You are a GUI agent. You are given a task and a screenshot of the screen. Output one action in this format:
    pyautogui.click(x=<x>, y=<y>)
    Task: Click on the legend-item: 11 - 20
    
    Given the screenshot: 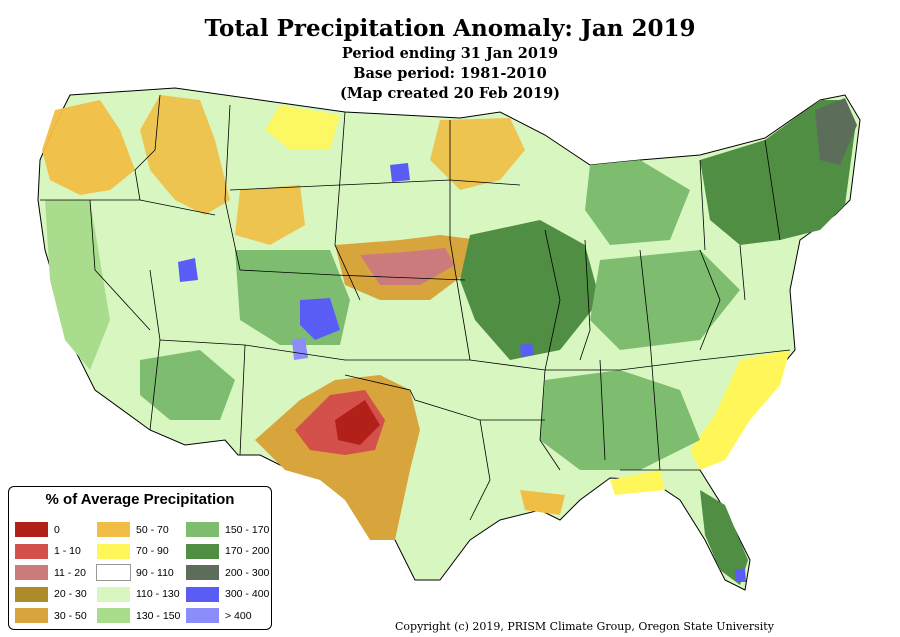 What is the action you would take?
    pyautogui.click(x=51, y=573)
    